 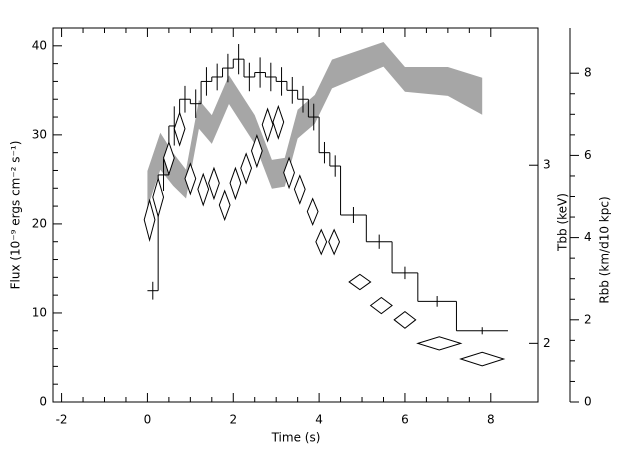 I want to click on x-tick-label: 0, so click(x=148, y=420).